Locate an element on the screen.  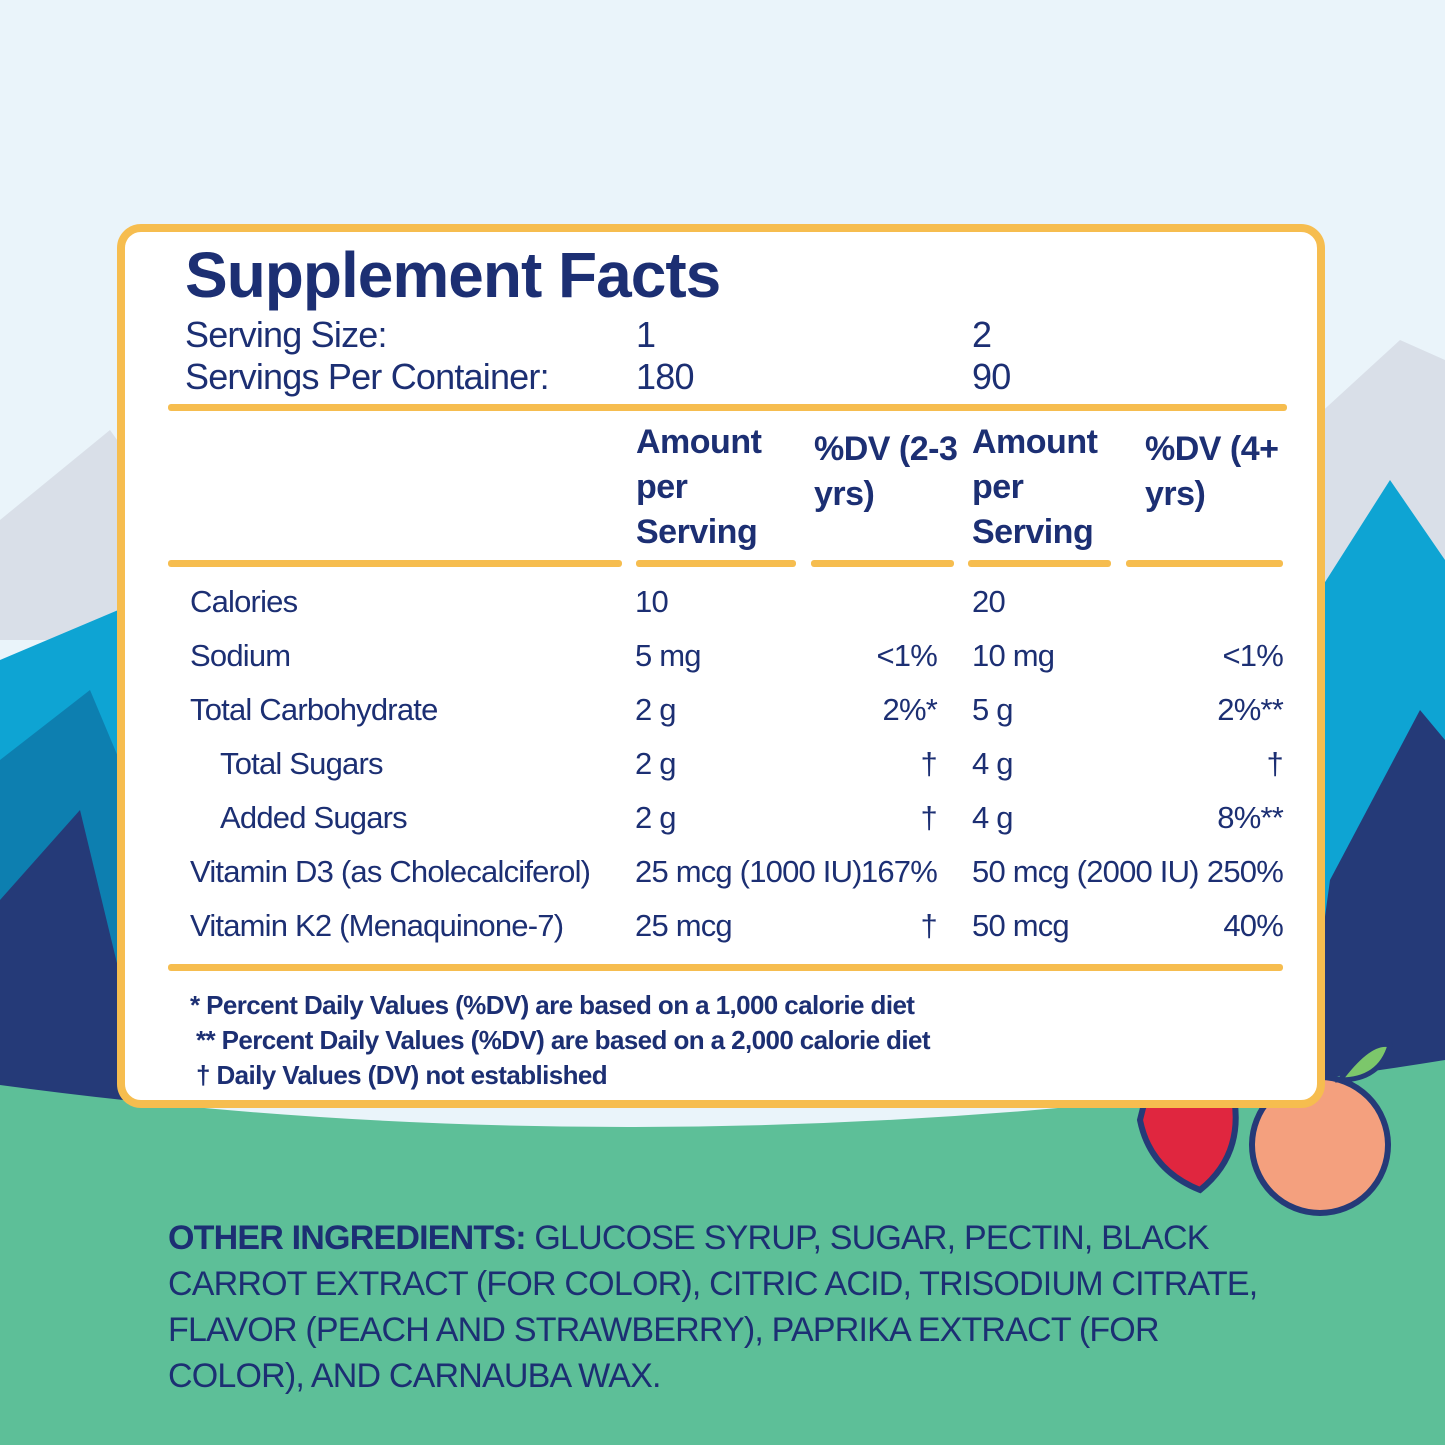
servings-per-container-label: Servings Per Container: is located at coordinates (367, 376).